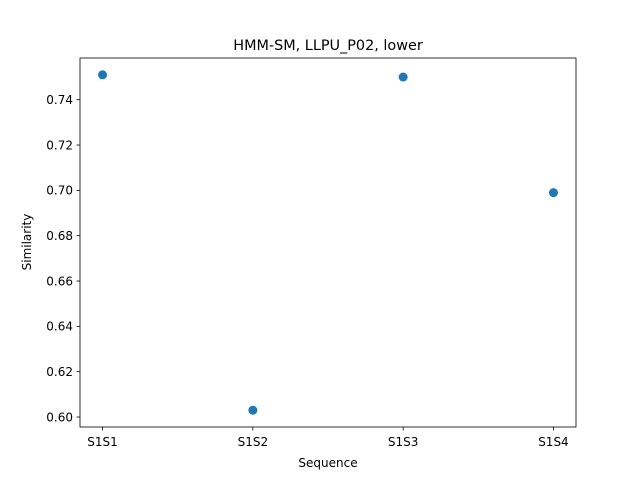  What do you see at coordinates (59, 281) in the screenshot?
I see `y-tick-label: 0.66` at bounding box center [59, 281].